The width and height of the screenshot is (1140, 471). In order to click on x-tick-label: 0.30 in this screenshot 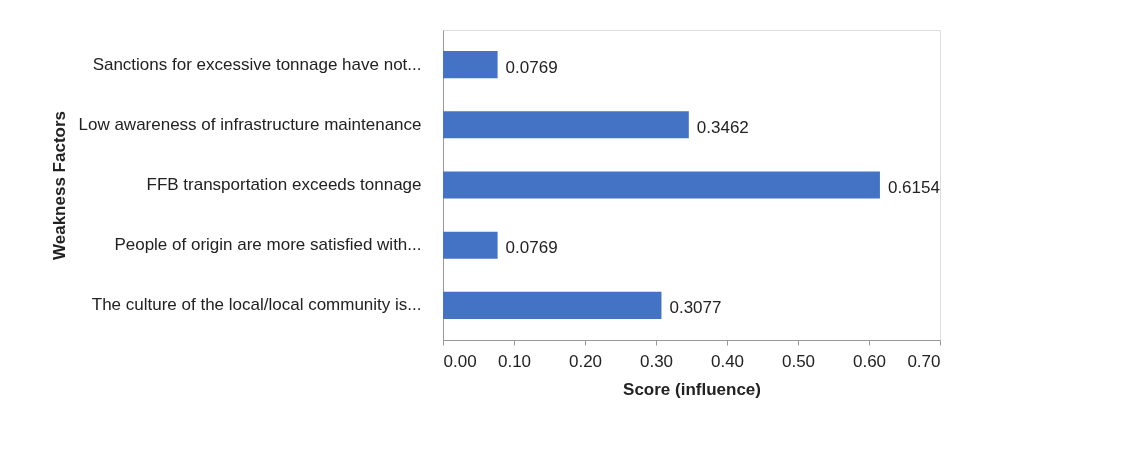, I will do `click(656, 361)`.